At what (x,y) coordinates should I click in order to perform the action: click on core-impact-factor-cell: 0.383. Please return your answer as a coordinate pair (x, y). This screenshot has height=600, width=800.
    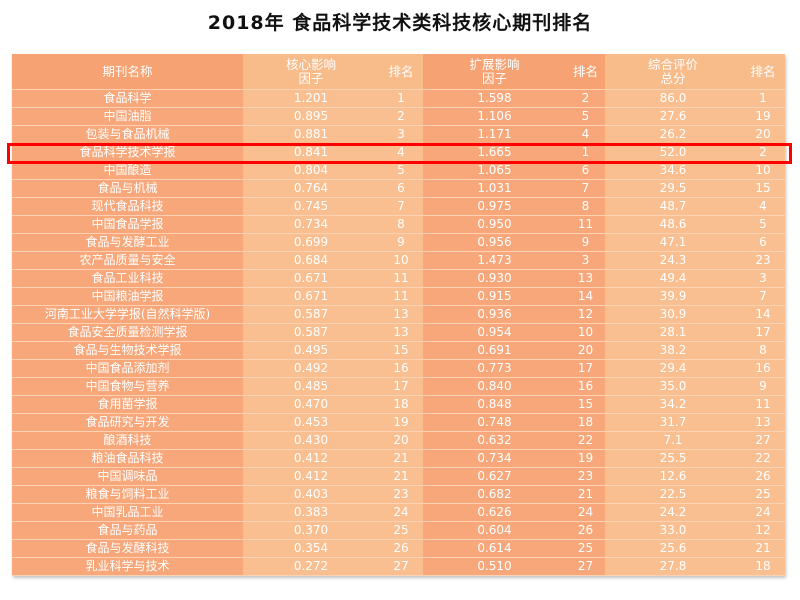
    Looking at the image, I should click on (311, 512).